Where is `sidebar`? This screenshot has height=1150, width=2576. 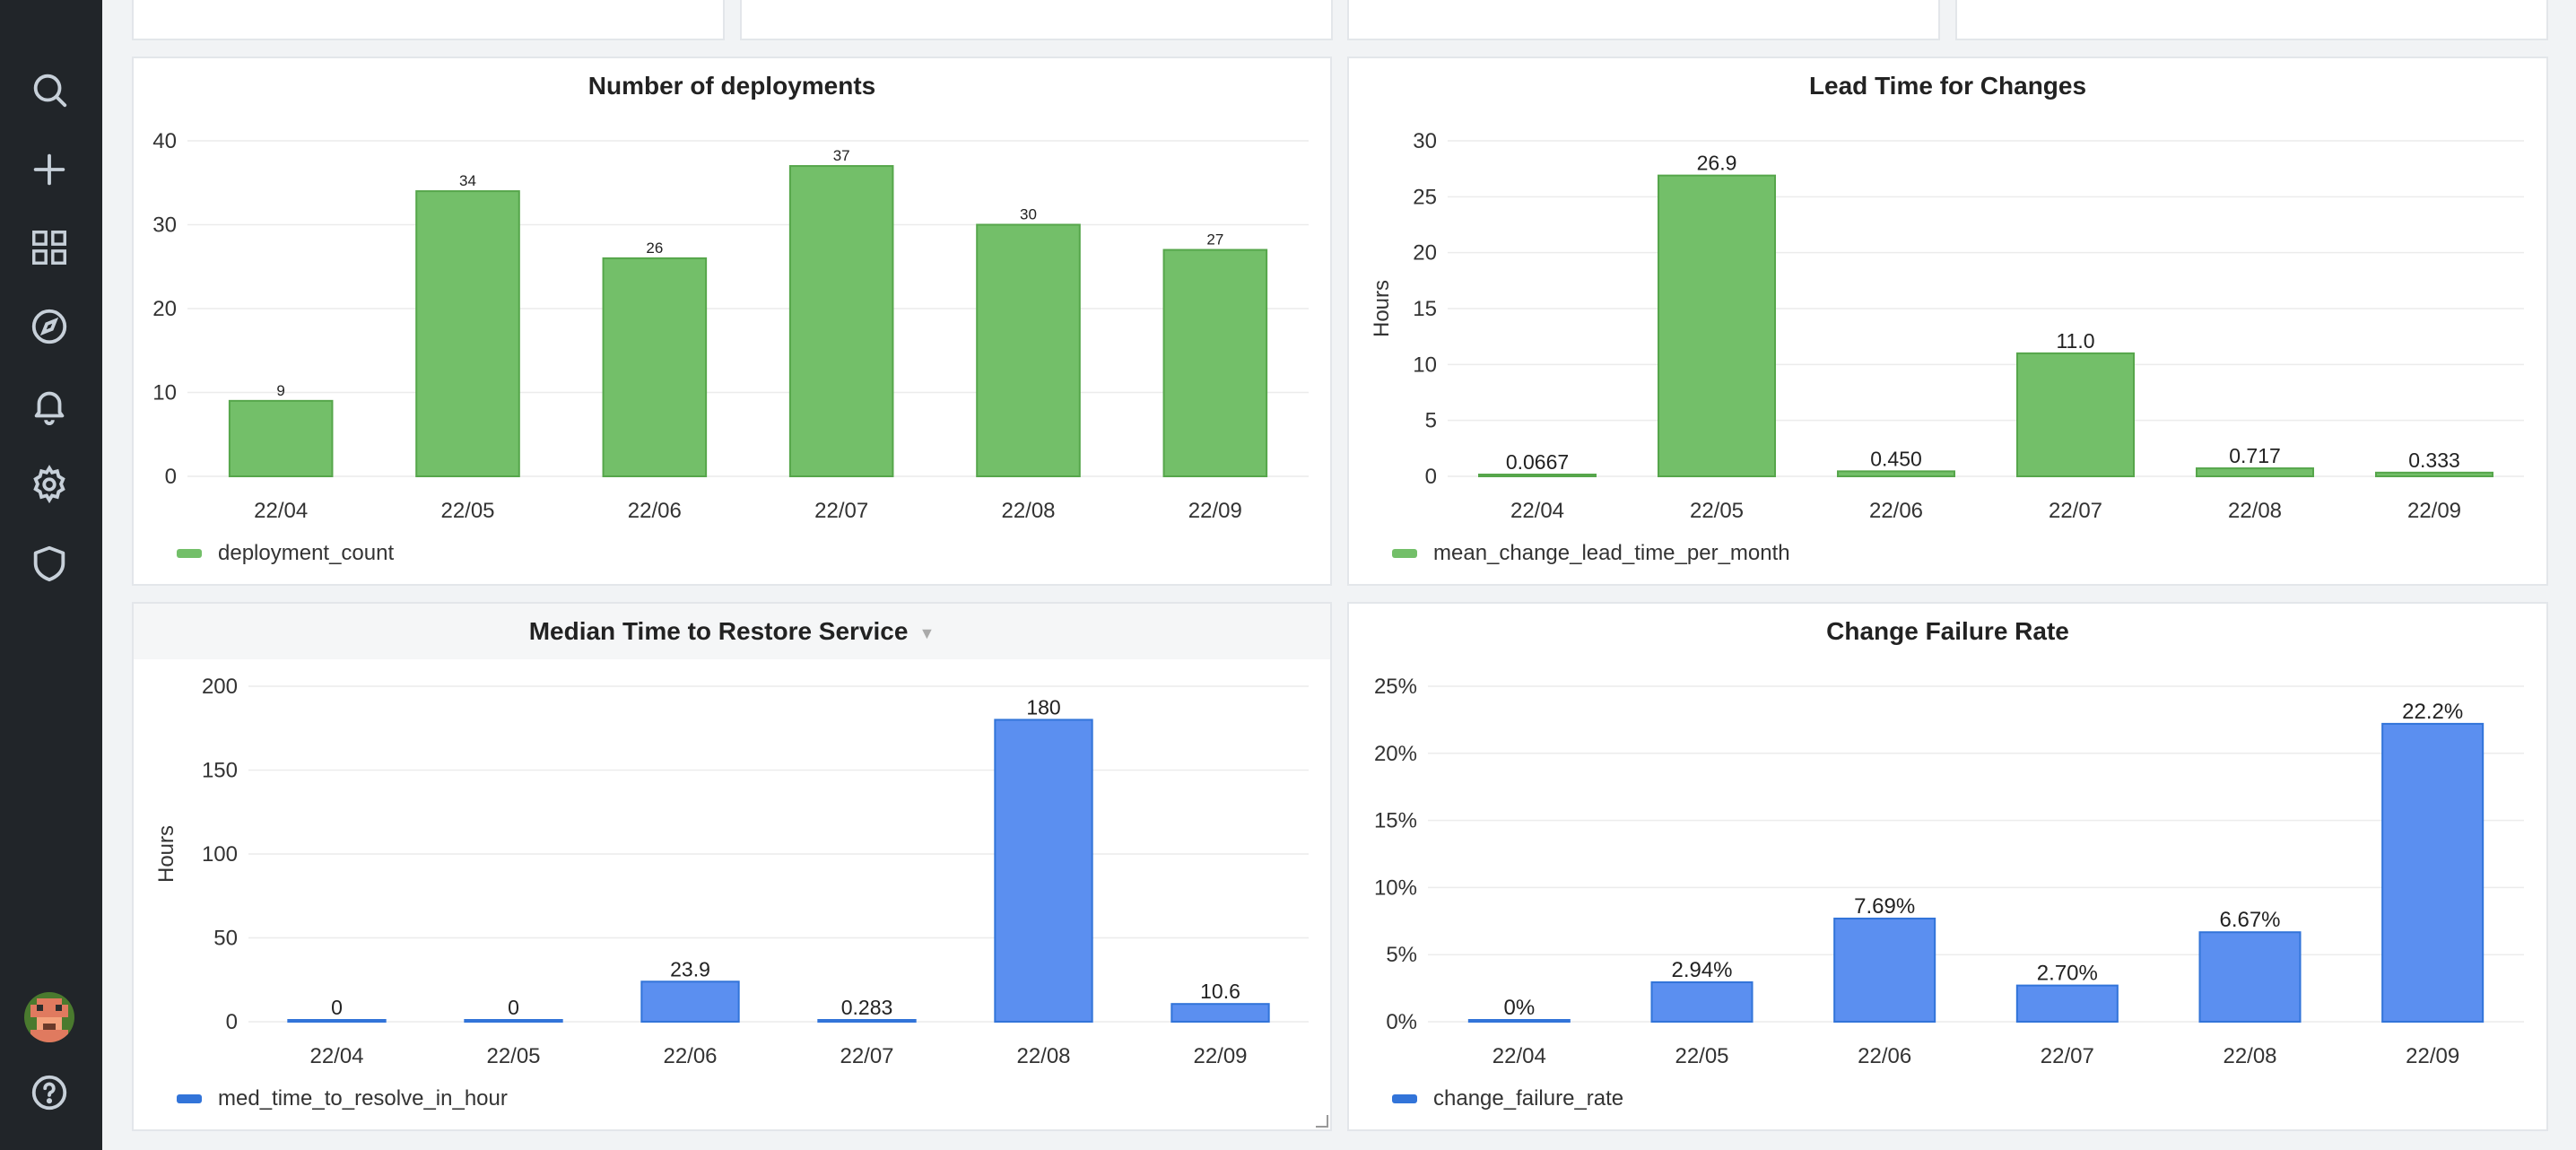
sidebar is located at coordinates (51, 575).